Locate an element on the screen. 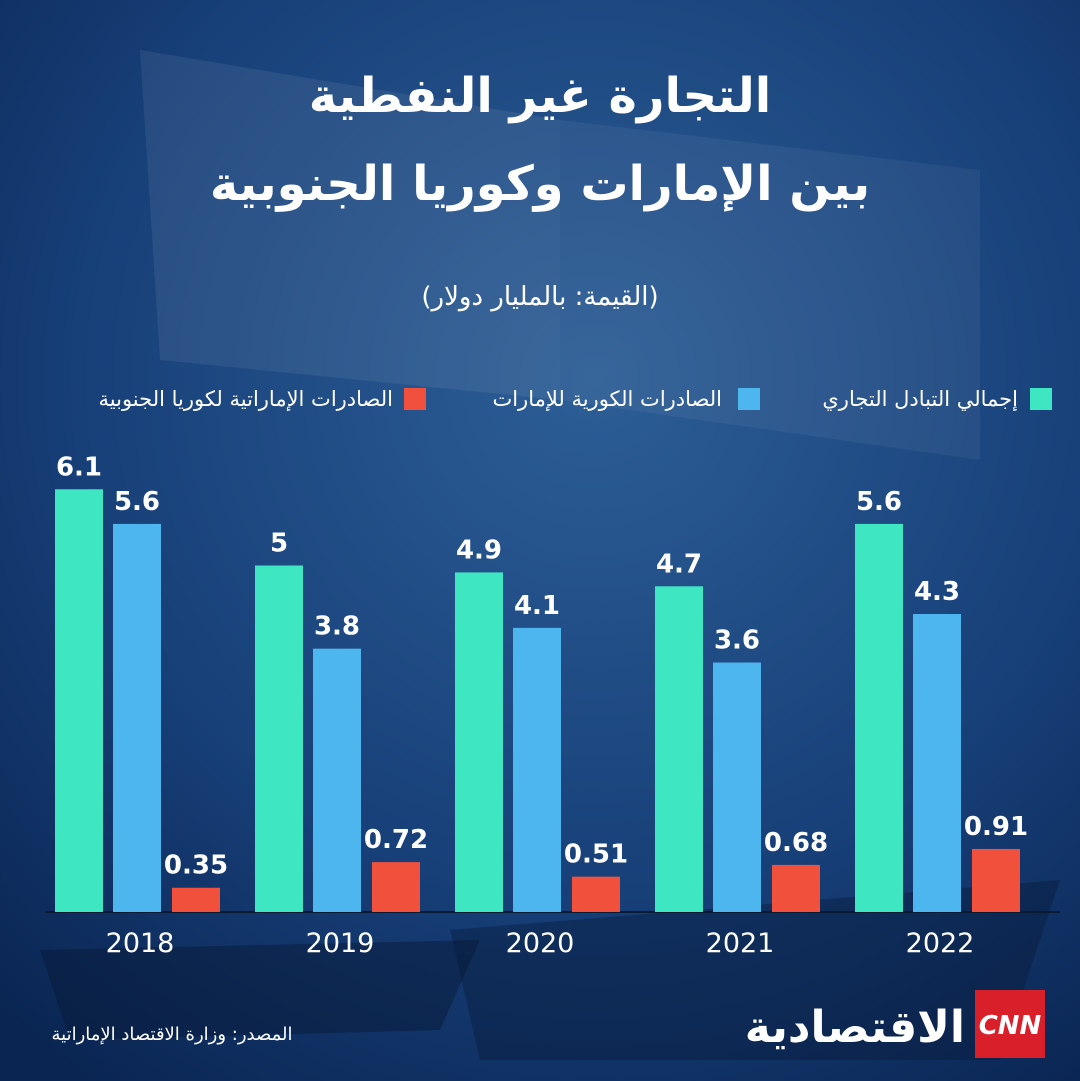 Image resolution: width=1080 pixels, height=1081 pixels. value-label: 3.8 is located at coordinates (337, 627).